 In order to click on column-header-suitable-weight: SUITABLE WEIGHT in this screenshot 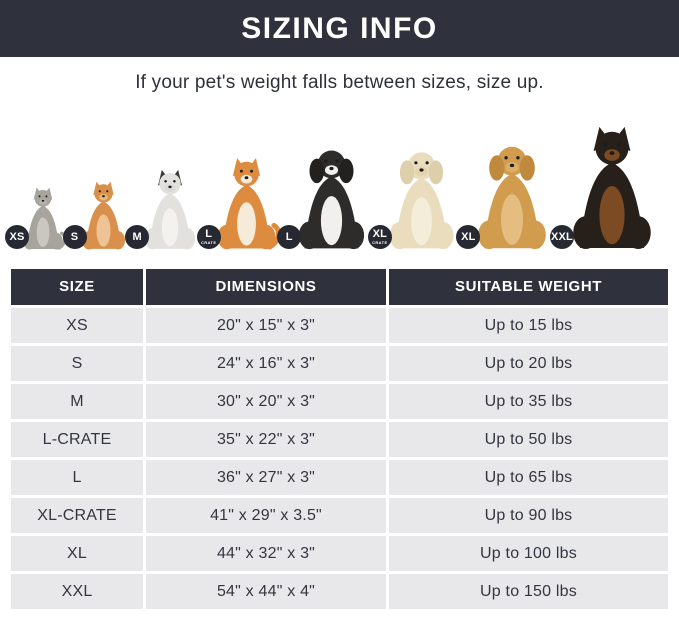, I will do `click(528, 287)`.